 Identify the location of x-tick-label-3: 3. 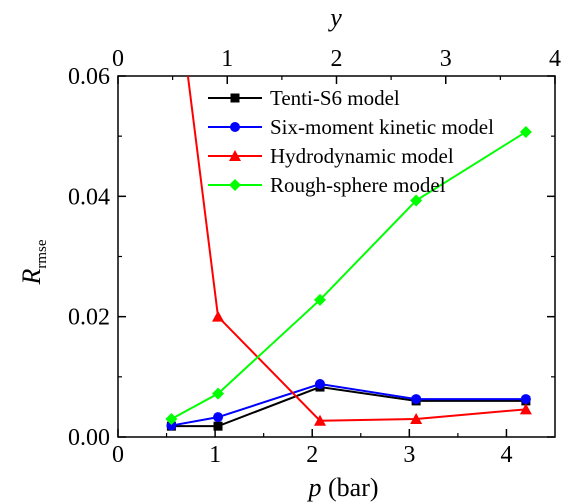
(409, 455).